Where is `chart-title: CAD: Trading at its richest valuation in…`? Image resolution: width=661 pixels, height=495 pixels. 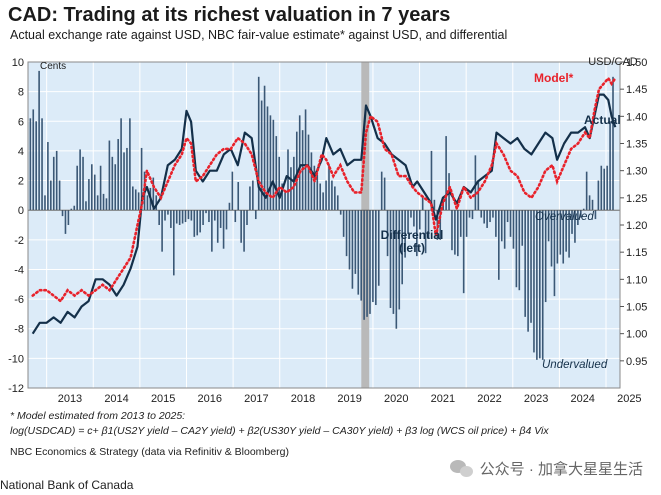
chart-title: CAD: Trading at its richest valuation in… is located at coordinates (229, 15).